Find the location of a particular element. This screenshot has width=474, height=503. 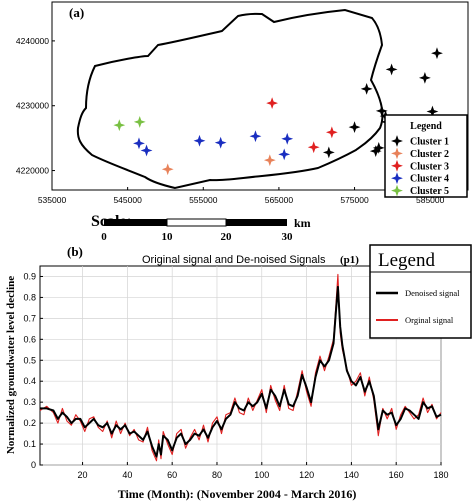

map-y-tick-label: 4230000 is located at coordinates (32, 106).